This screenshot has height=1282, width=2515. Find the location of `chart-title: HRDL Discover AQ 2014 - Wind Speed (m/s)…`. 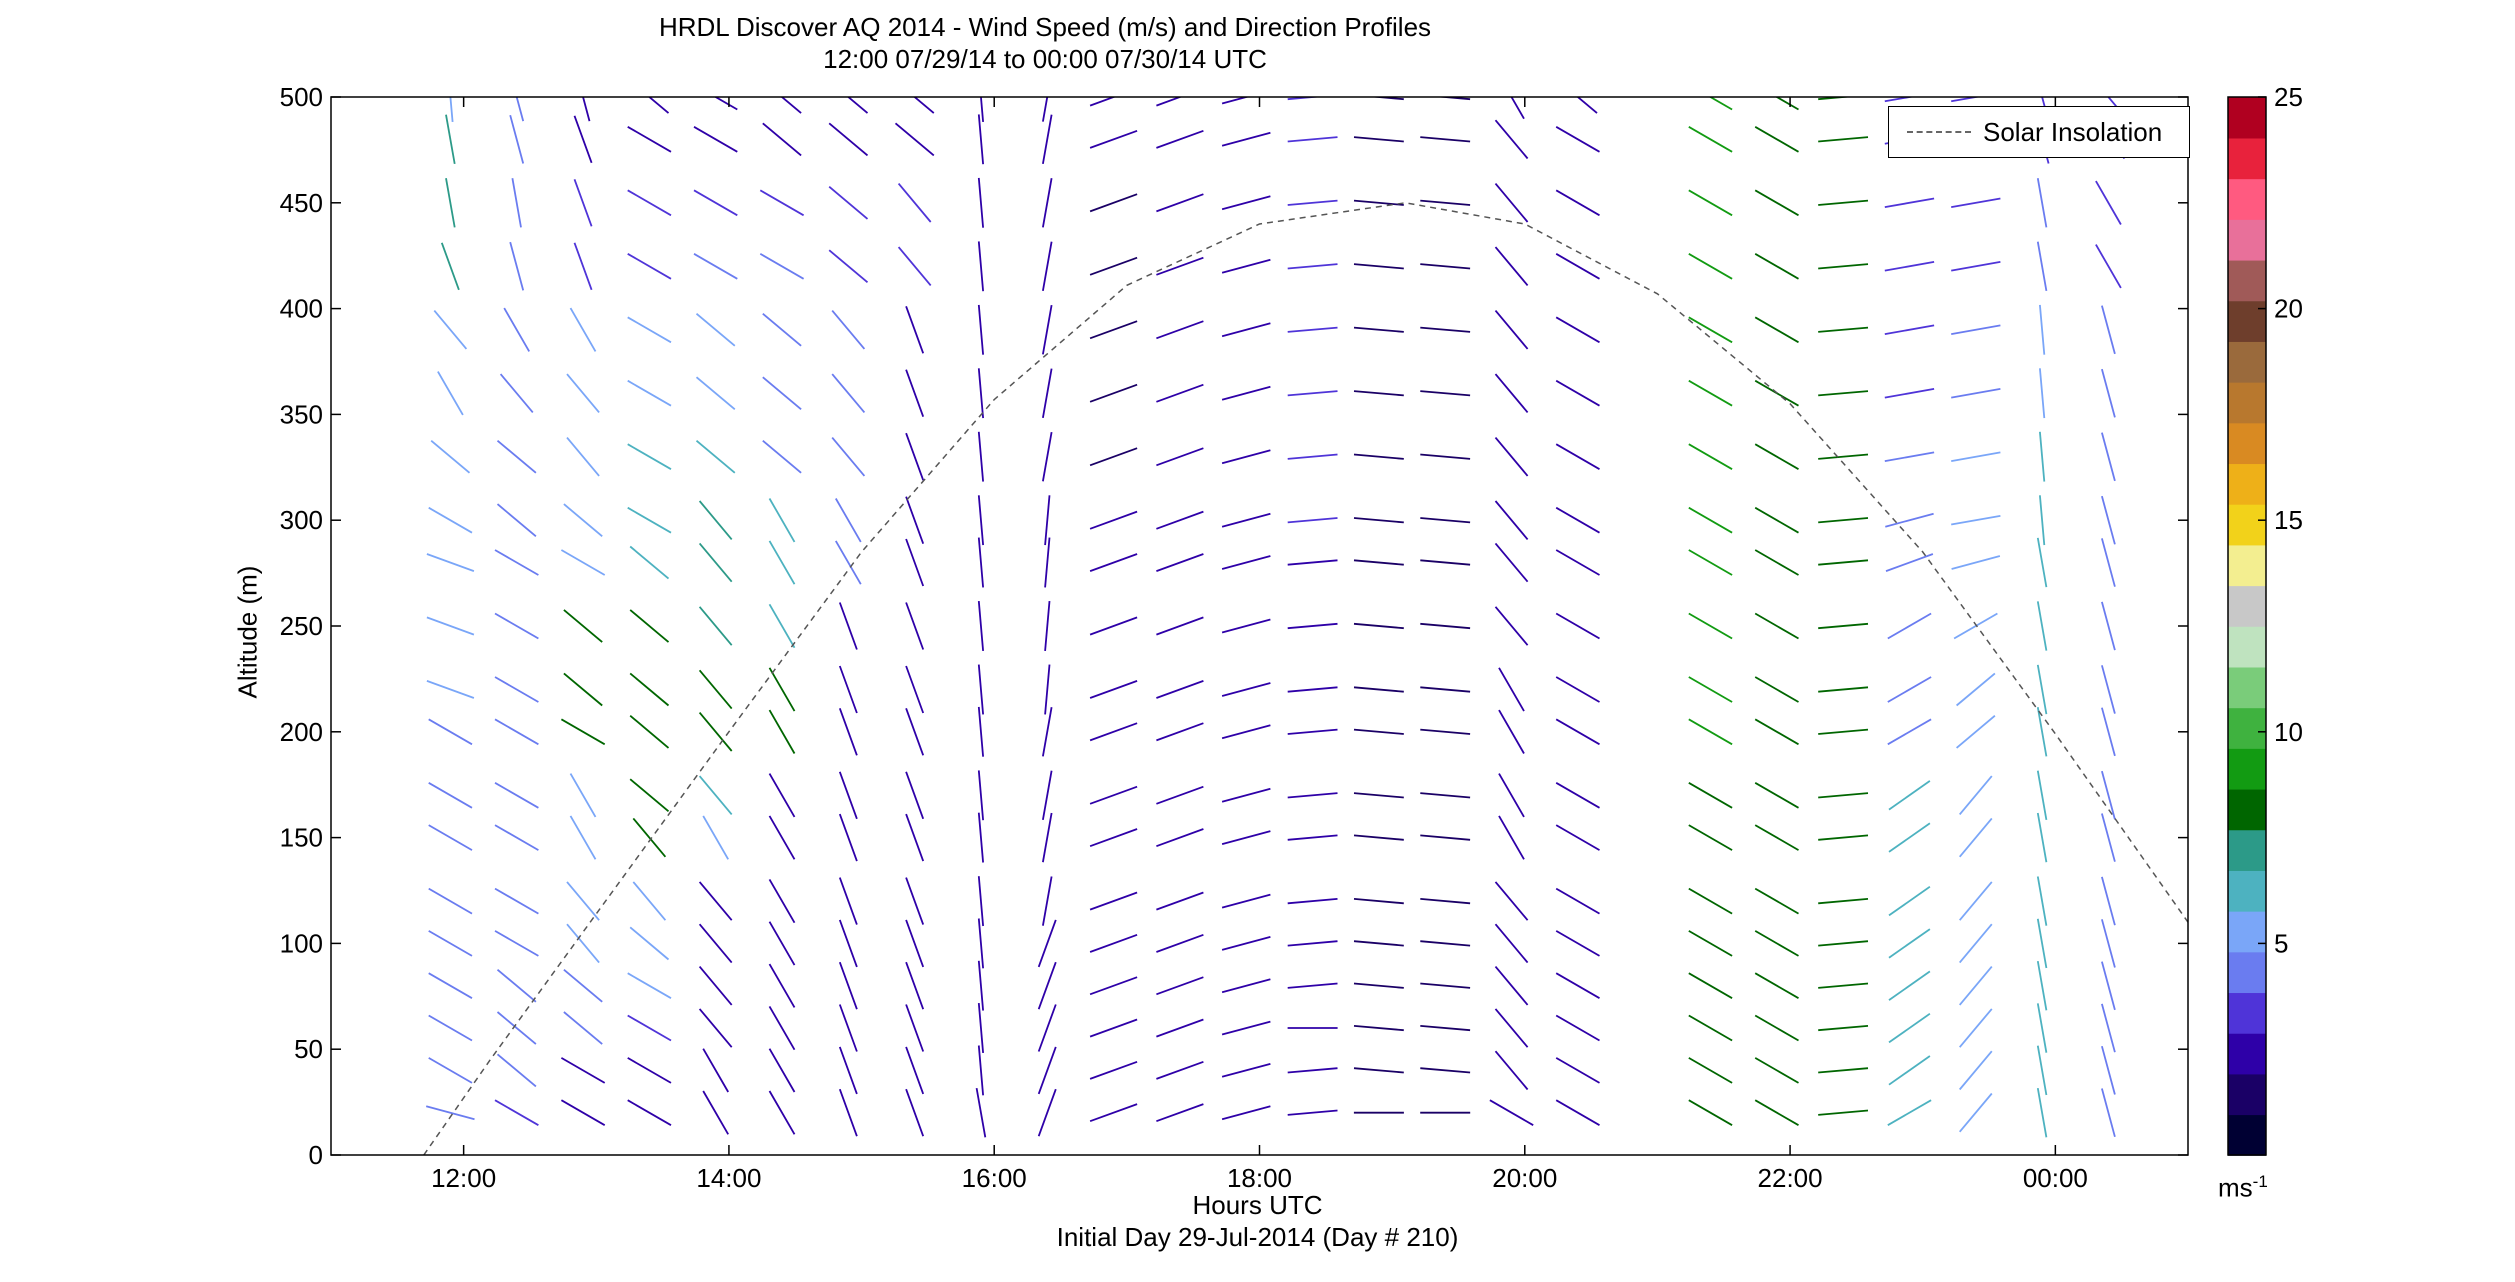

chart-title: HRDL Discover AQ 2014 - Wind Speed (m/s)… is located at coordinates (1045, 27).